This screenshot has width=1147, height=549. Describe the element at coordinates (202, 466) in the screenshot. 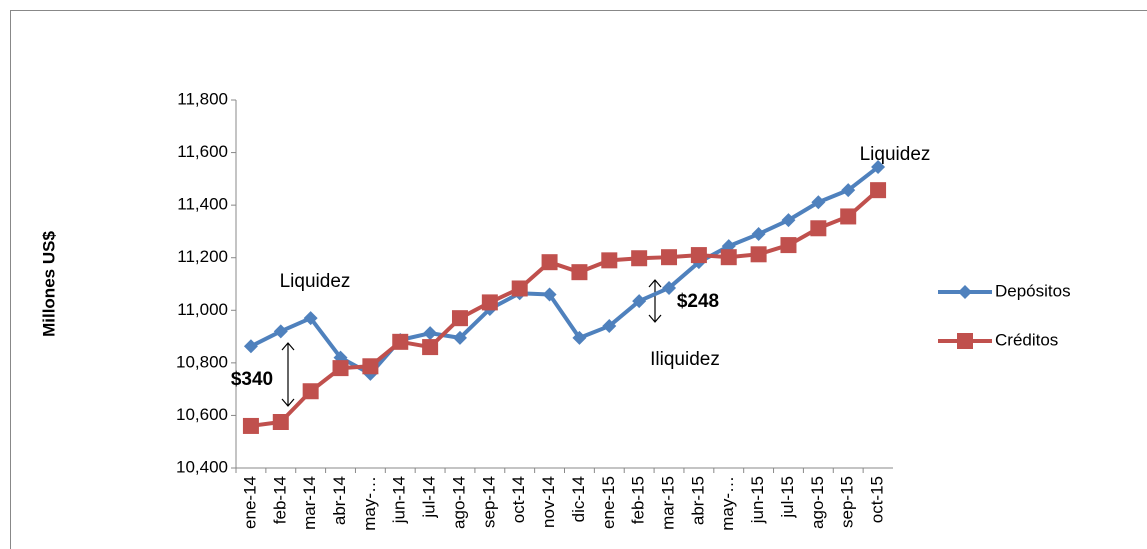

I see `y-tick-label: 10,400` at that location.